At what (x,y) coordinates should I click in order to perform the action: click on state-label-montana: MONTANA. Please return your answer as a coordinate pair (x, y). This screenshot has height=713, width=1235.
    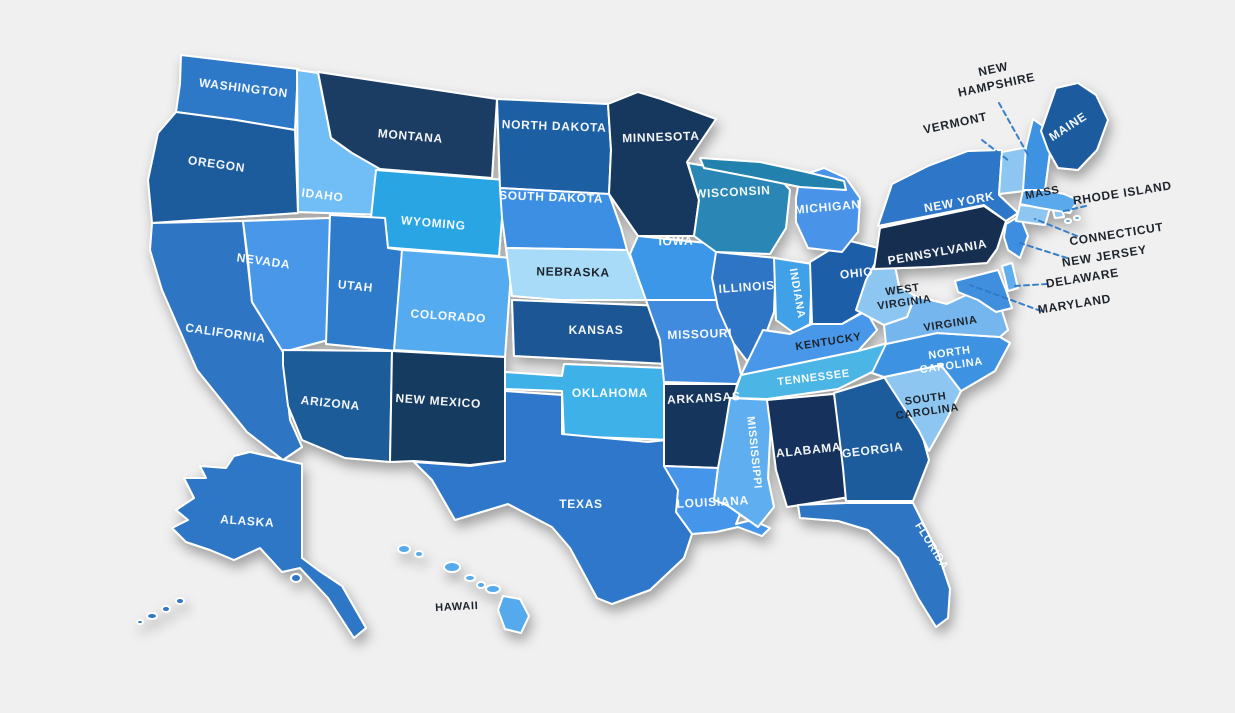
    Looking at the image, I should click on (410, 136).